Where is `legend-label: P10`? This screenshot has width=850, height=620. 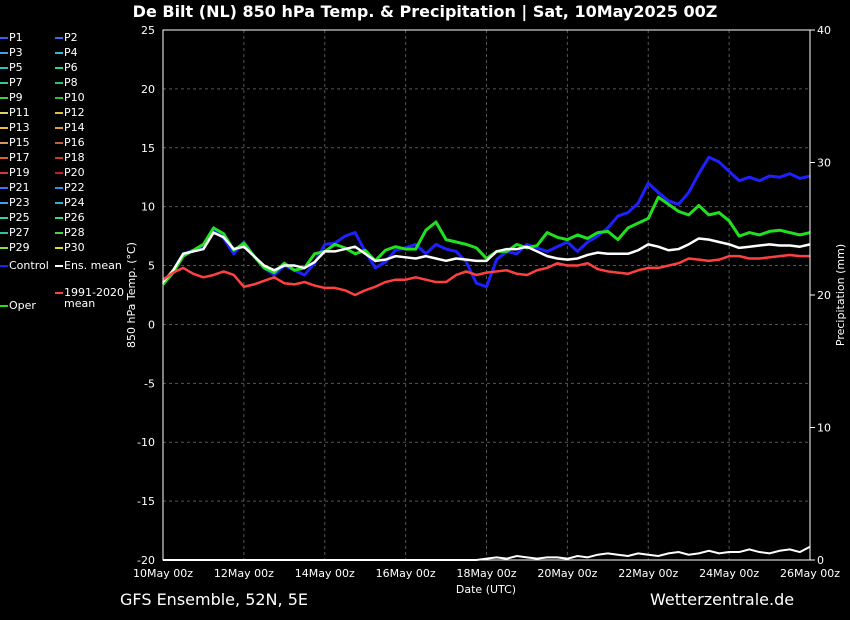 legend-label: P10 is located at coordinates (74, 97).